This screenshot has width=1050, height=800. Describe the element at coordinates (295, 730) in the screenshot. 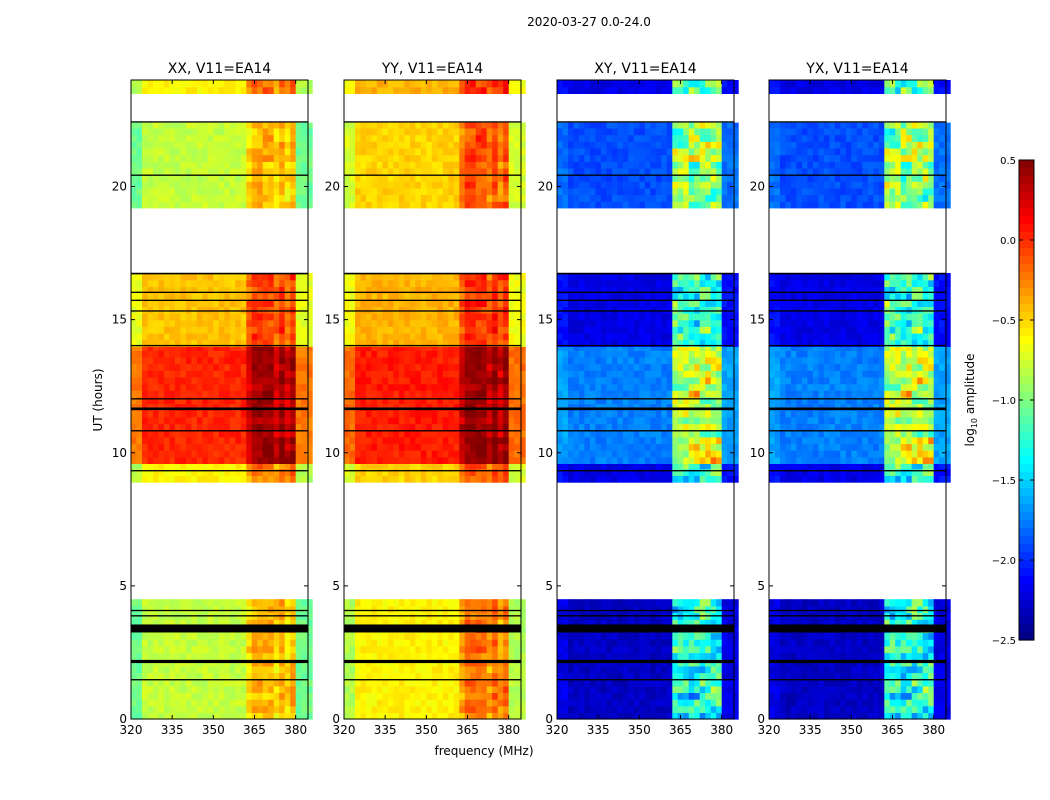

I see `x-tick-label: 380` at that location.